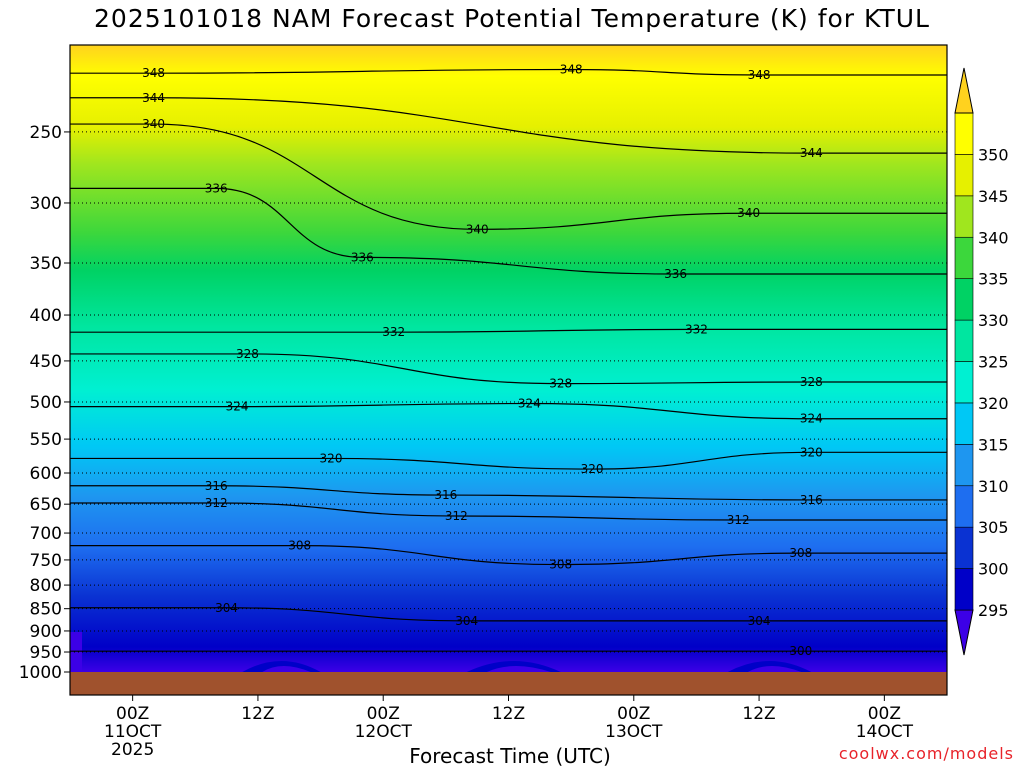 The image size is (1024, 768). Describe the element at coordinates (993, 444) in the screenshot. I see `colorbar-label: 315` at that location.